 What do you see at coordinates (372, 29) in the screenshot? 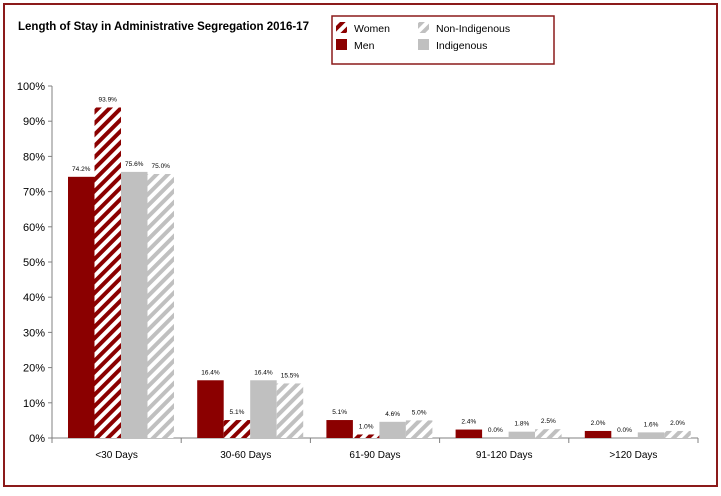
I see `legend-label-women: Women` at bounding box center [372, 29].